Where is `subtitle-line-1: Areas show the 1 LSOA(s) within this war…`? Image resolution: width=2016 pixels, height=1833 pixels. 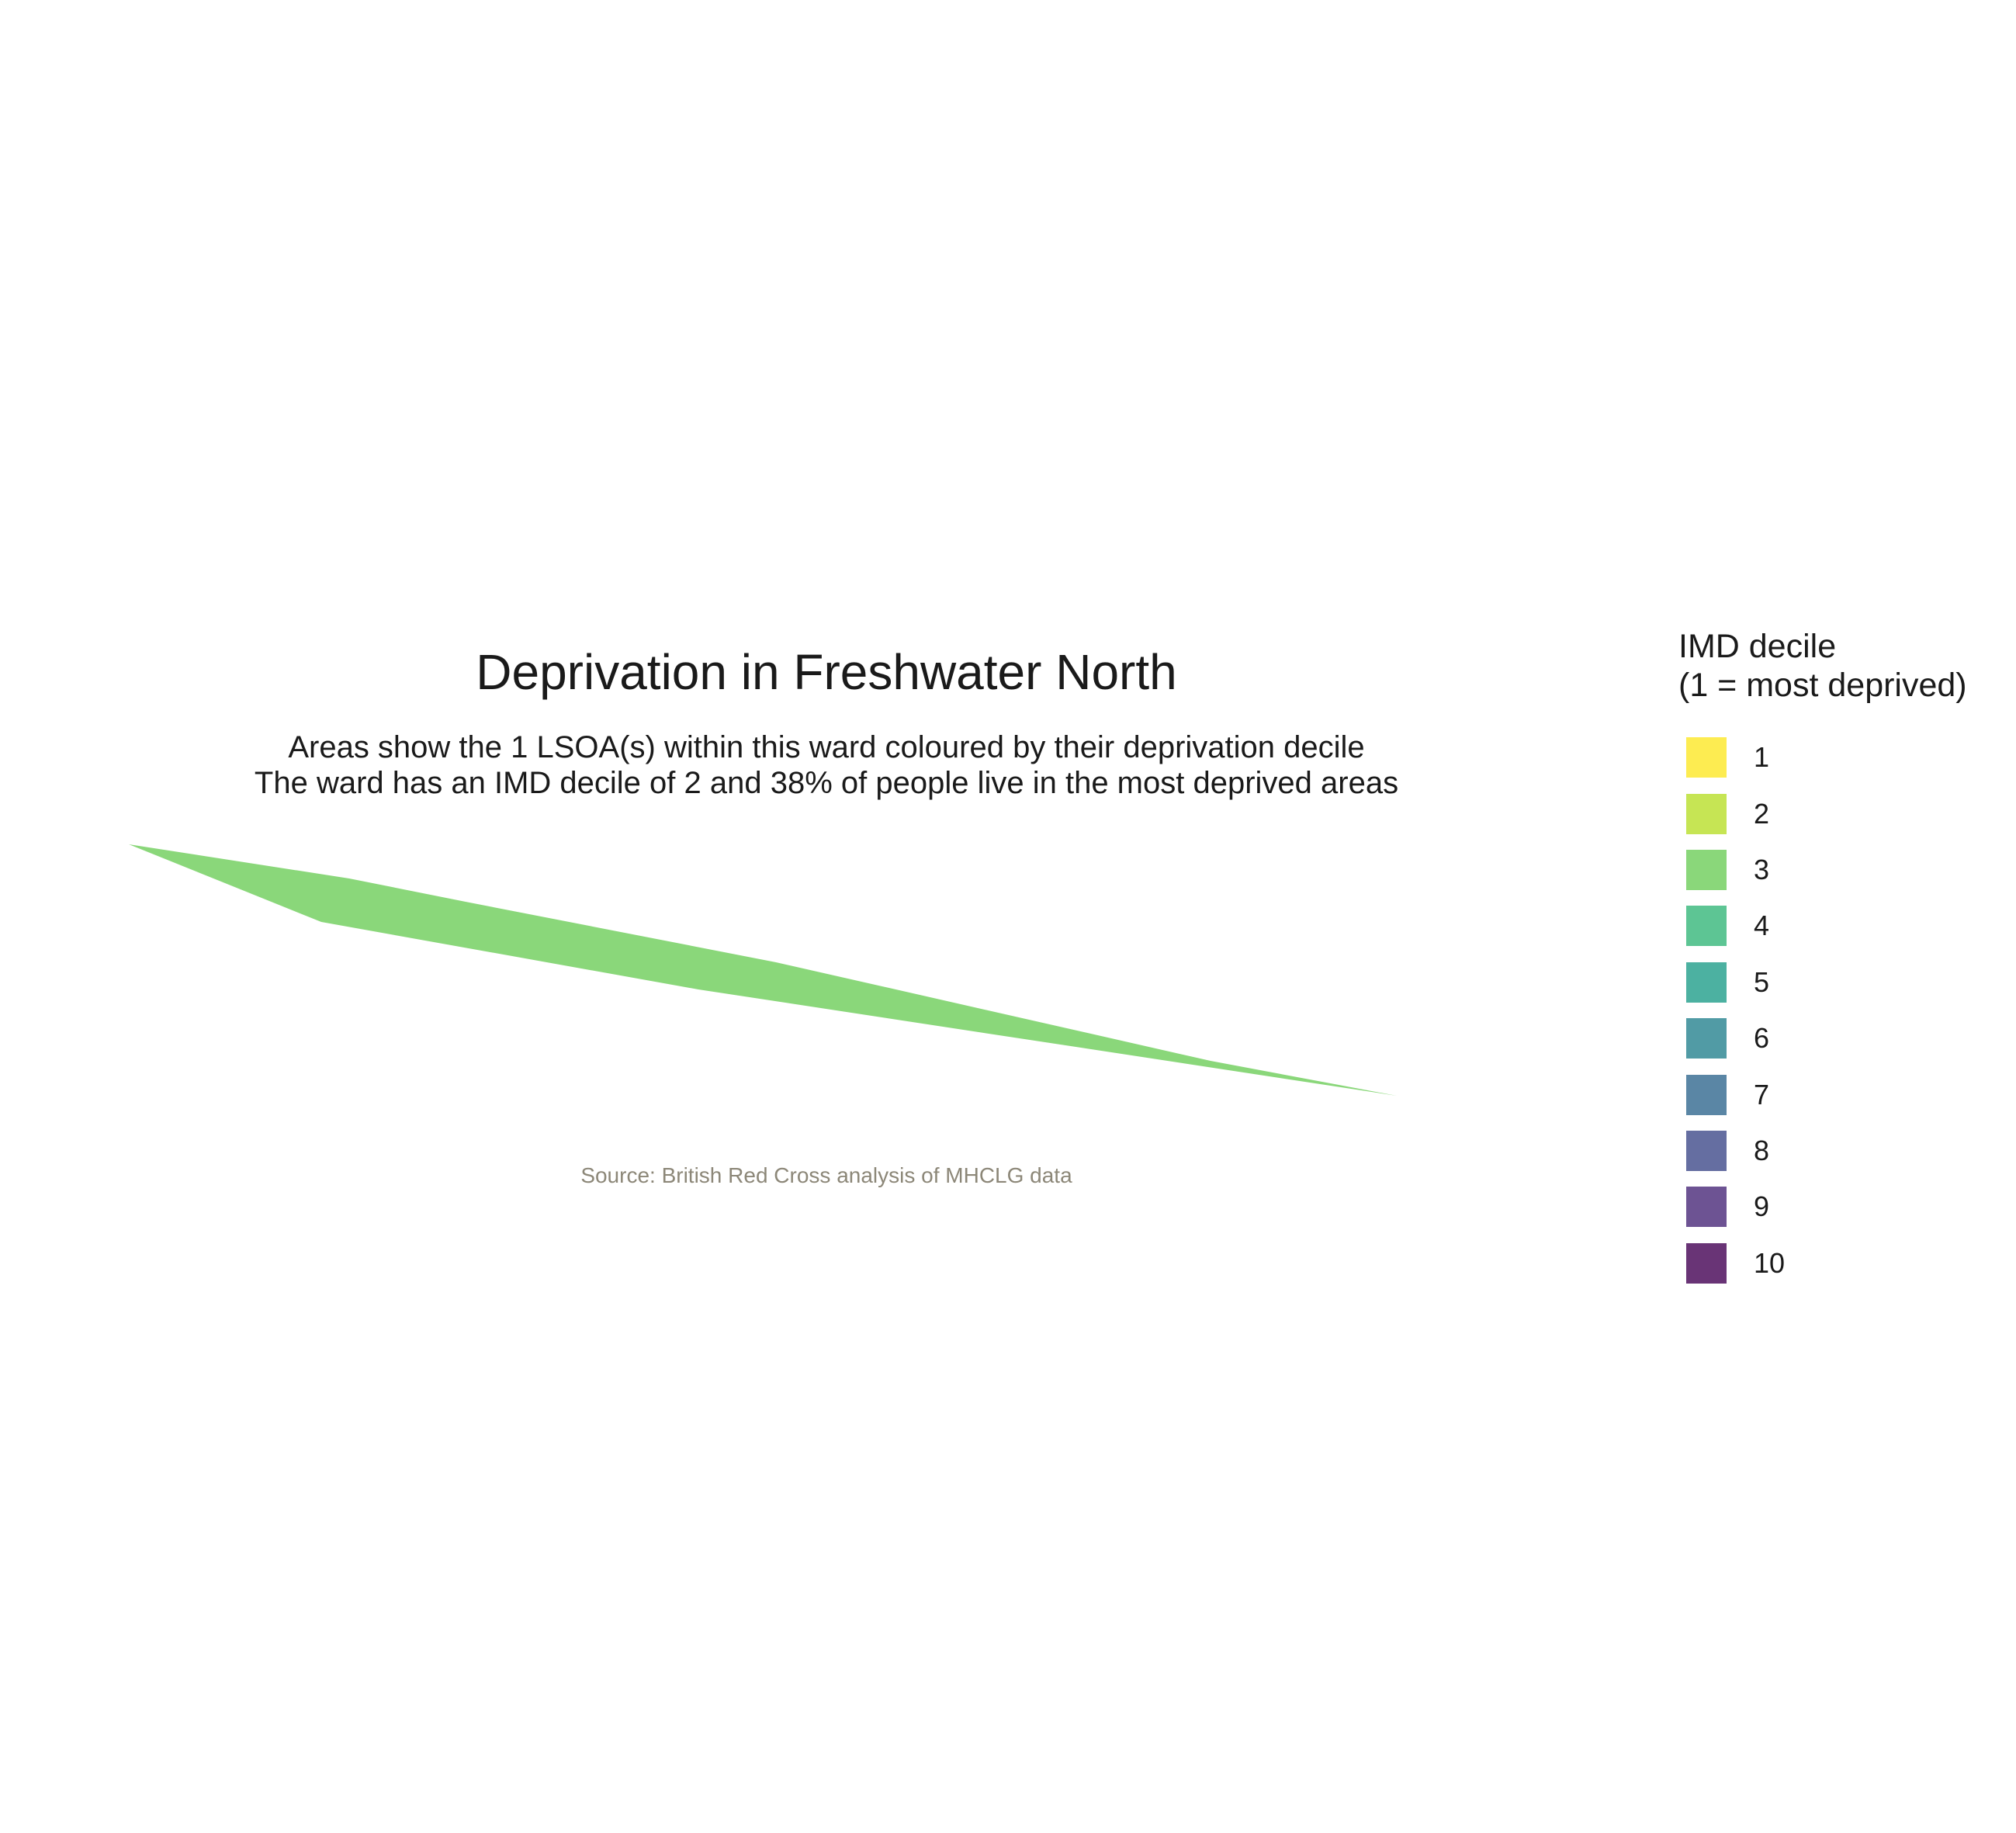
subtitle-line-1: Areas show the 1 LSOA(s) within this war… is located at coordinates (827, 747).